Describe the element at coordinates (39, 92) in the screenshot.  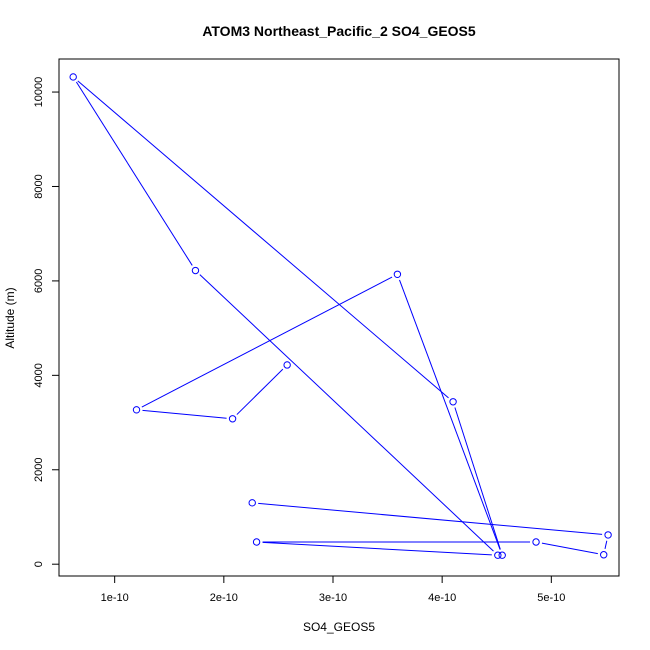
I see `y-tick-label: 10000` at that location.